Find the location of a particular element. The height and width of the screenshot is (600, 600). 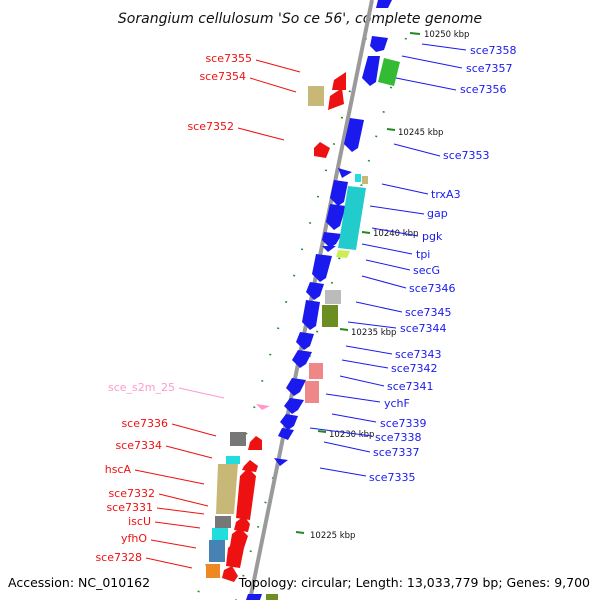

gene-label: iscU is located at coordinates (139, 521).